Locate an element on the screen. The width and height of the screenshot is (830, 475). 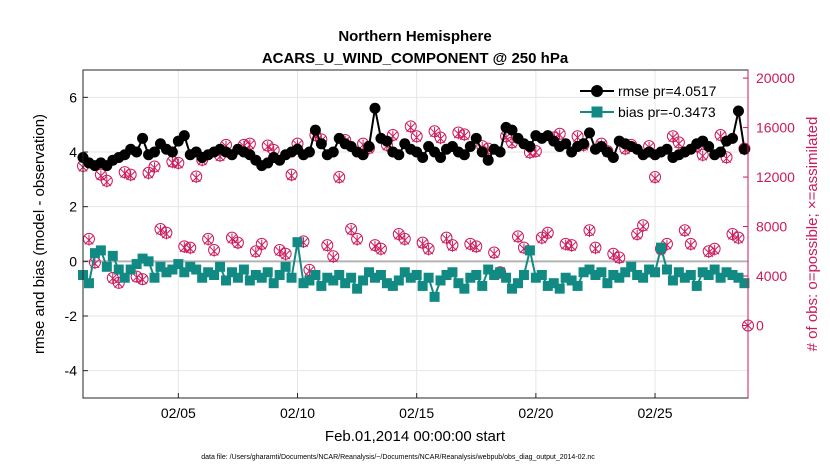
left-tick-label: 2 is located at coordinates (73, 207).